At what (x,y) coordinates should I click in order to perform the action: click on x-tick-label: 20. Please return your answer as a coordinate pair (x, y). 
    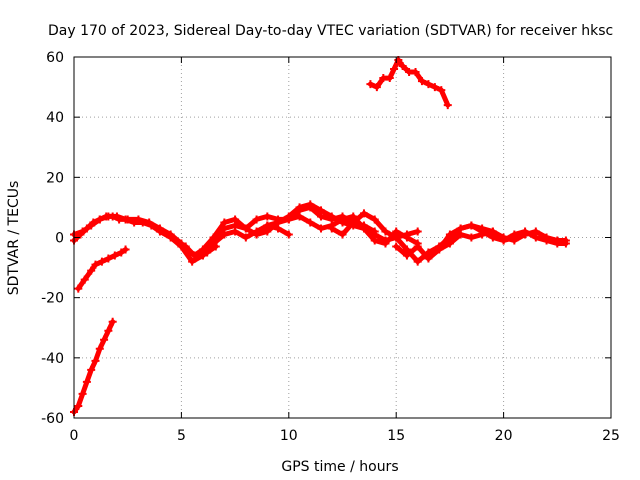
    Looking at the image, I should click on (504, 436).